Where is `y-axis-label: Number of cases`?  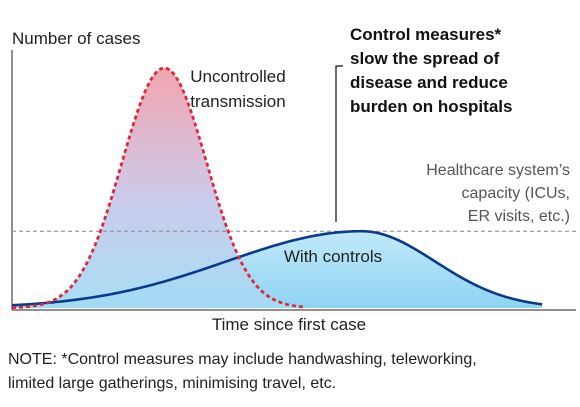
y-axis-label: Number of cases is located at coordinates (76, 38).